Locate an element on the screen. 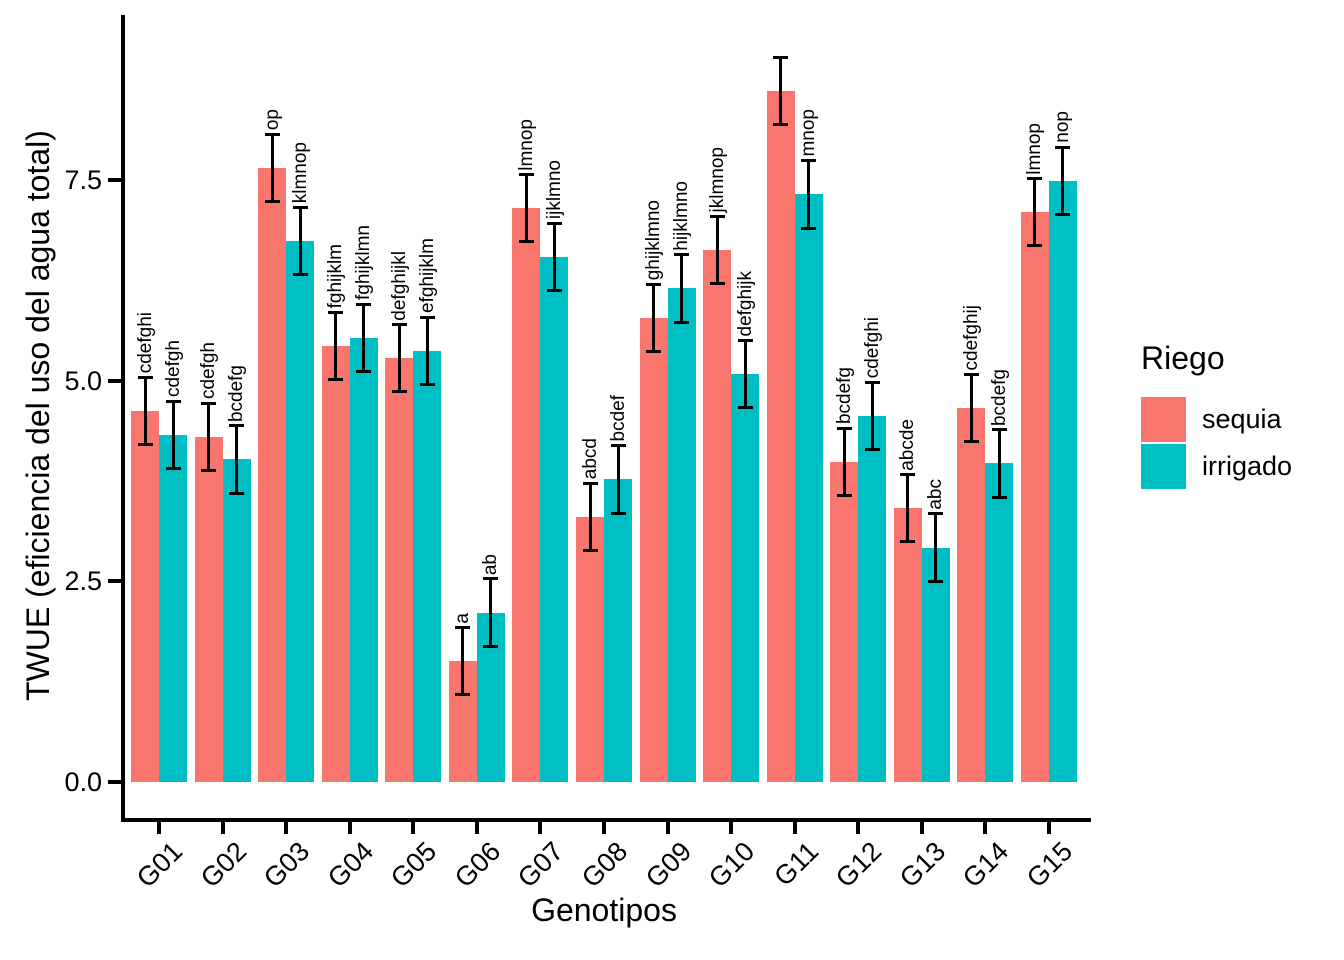 Image resolution: width=1344 pixels, height=960 pixels. sig-label: nop is located at coordinates (1063, 127).